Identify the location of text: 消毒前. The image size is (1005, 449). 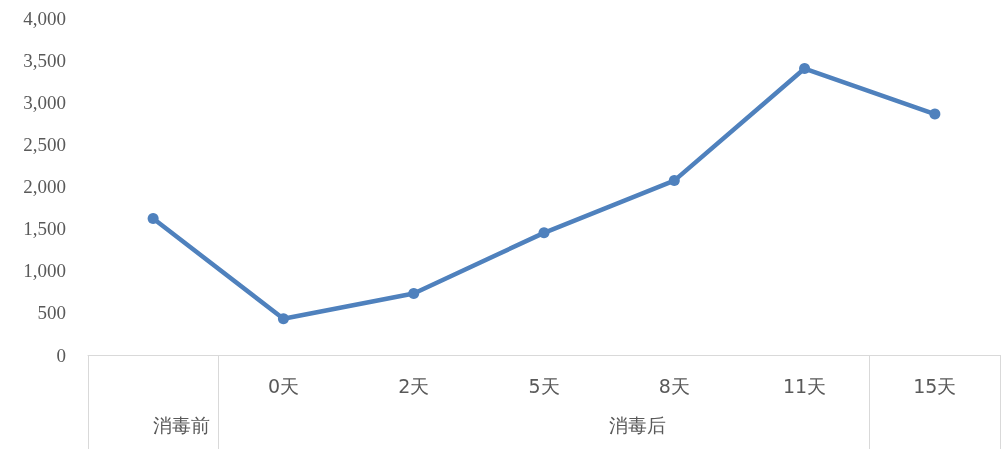
(182, 424).